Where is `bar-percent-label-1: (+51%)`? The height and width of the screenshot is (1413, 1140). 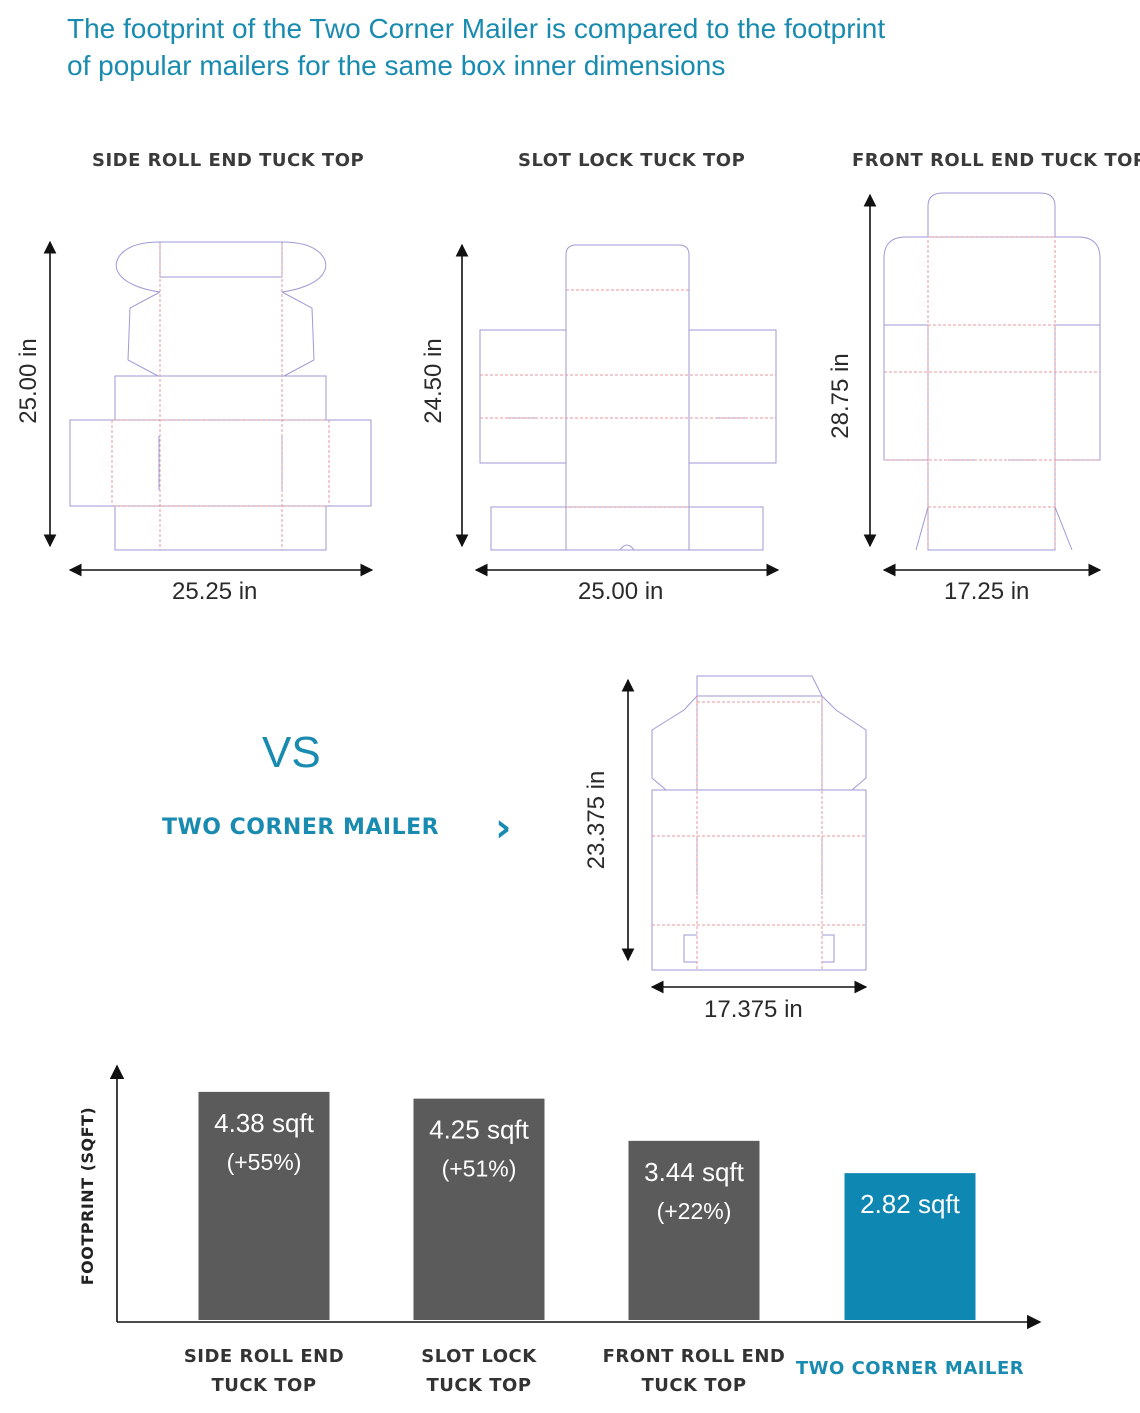
bar-percent-label-1: (+51%) is located at coordinates (479, 1169).